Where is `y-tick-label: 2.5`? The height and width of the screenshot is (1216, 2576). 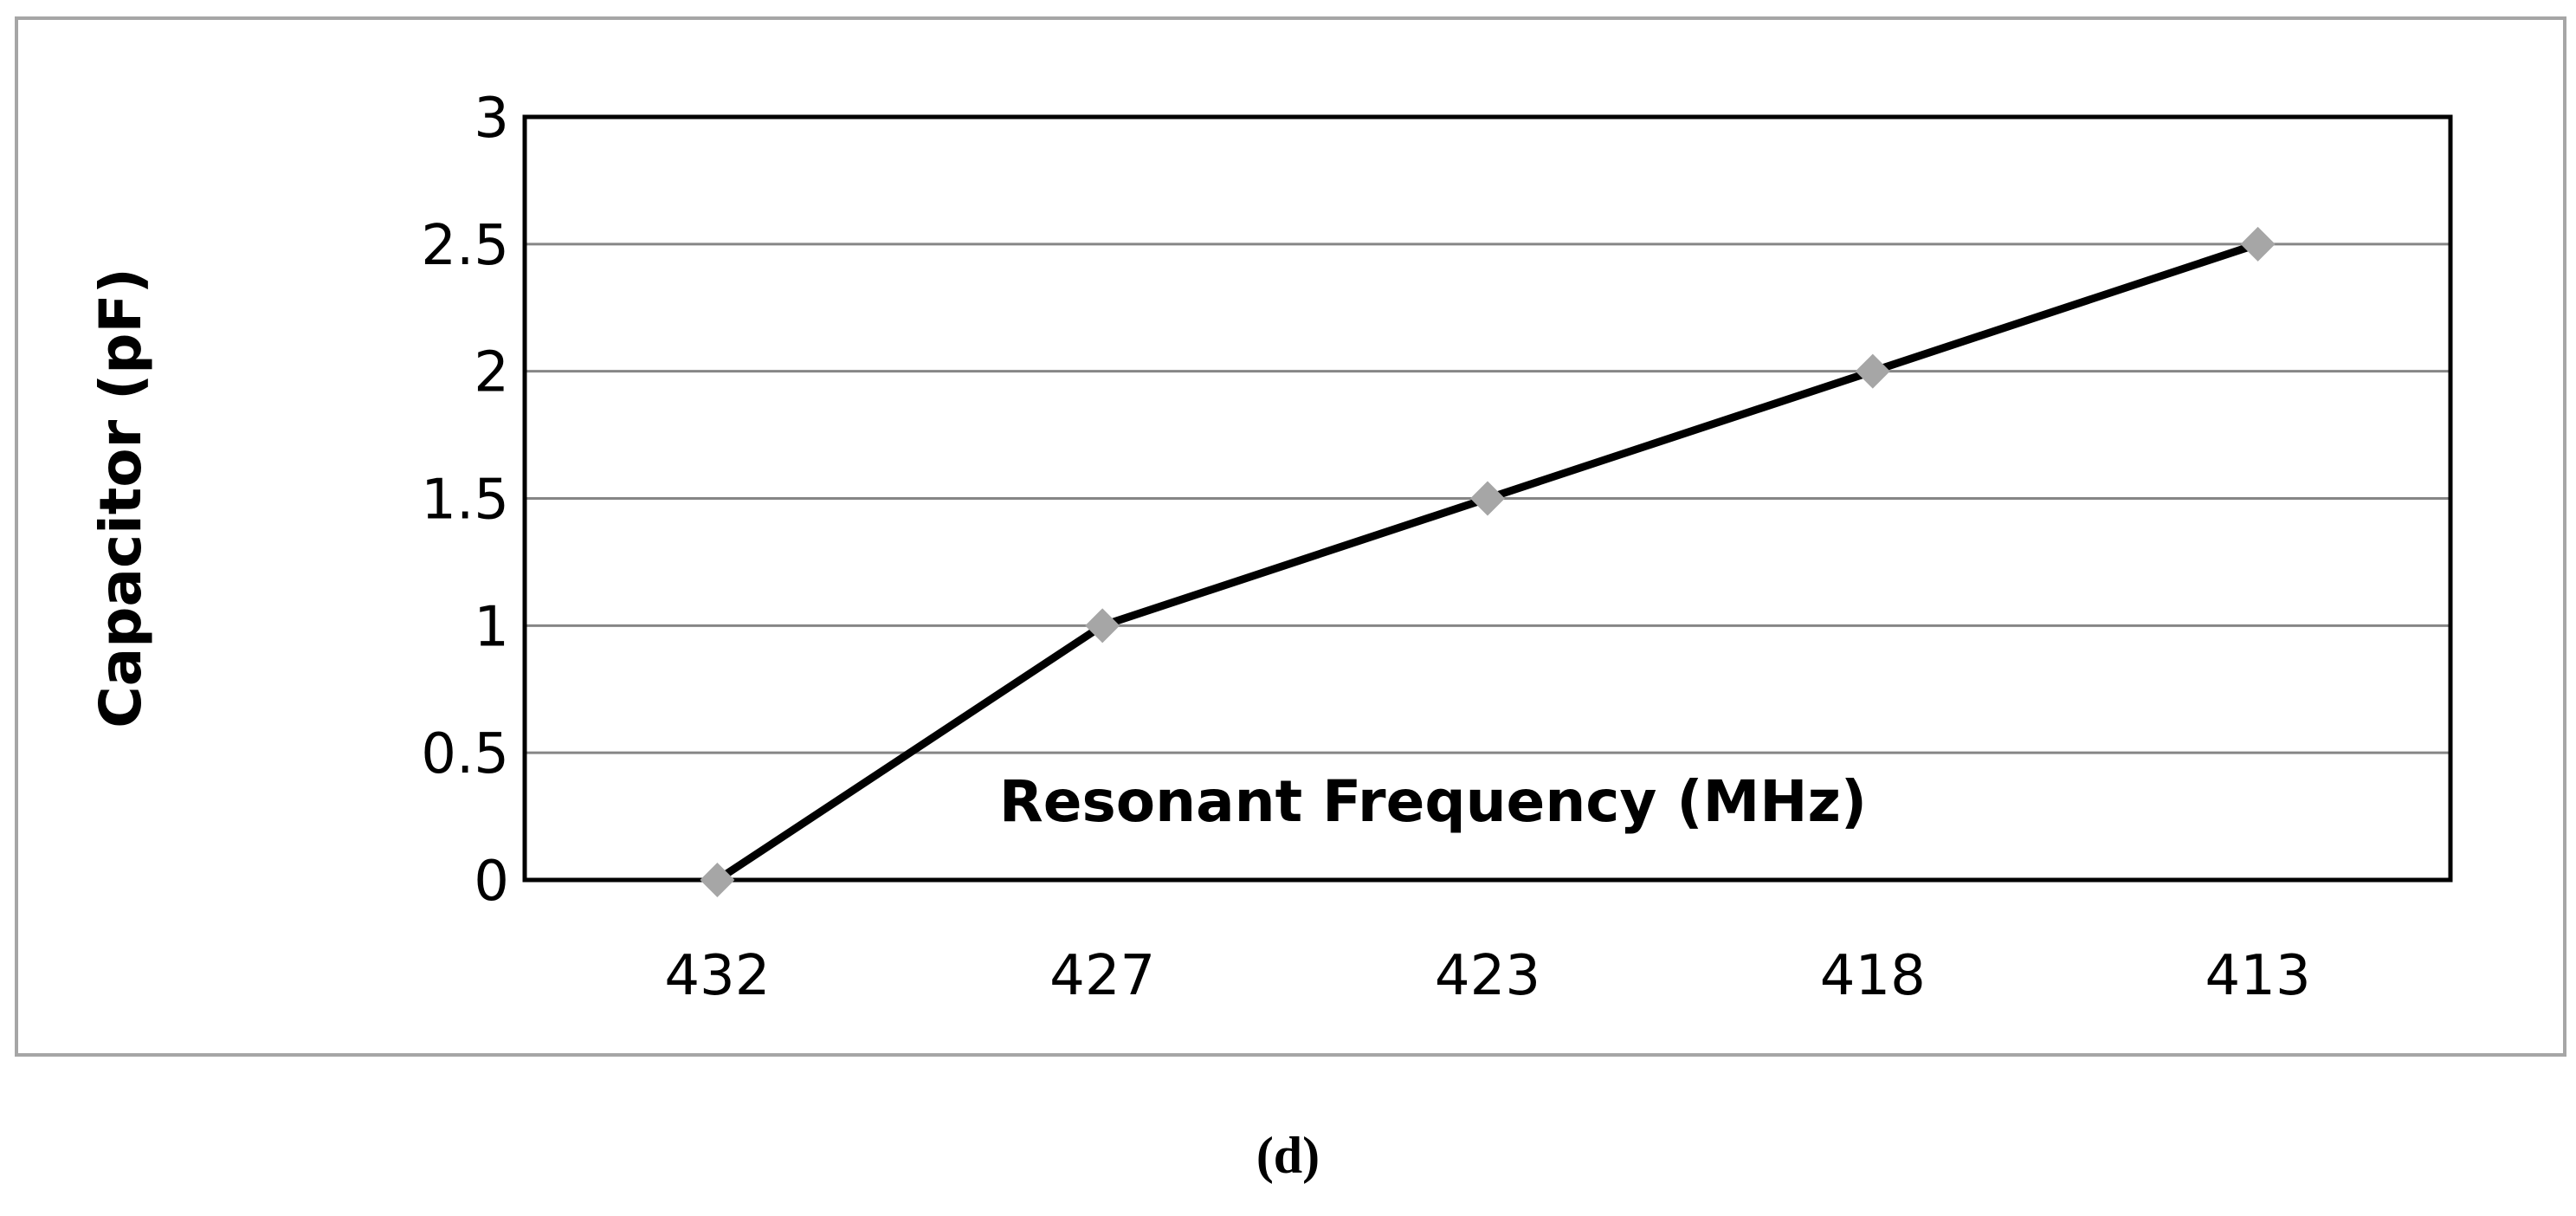
y-tick-label: 2.5 is located at coordinates (465, 246).